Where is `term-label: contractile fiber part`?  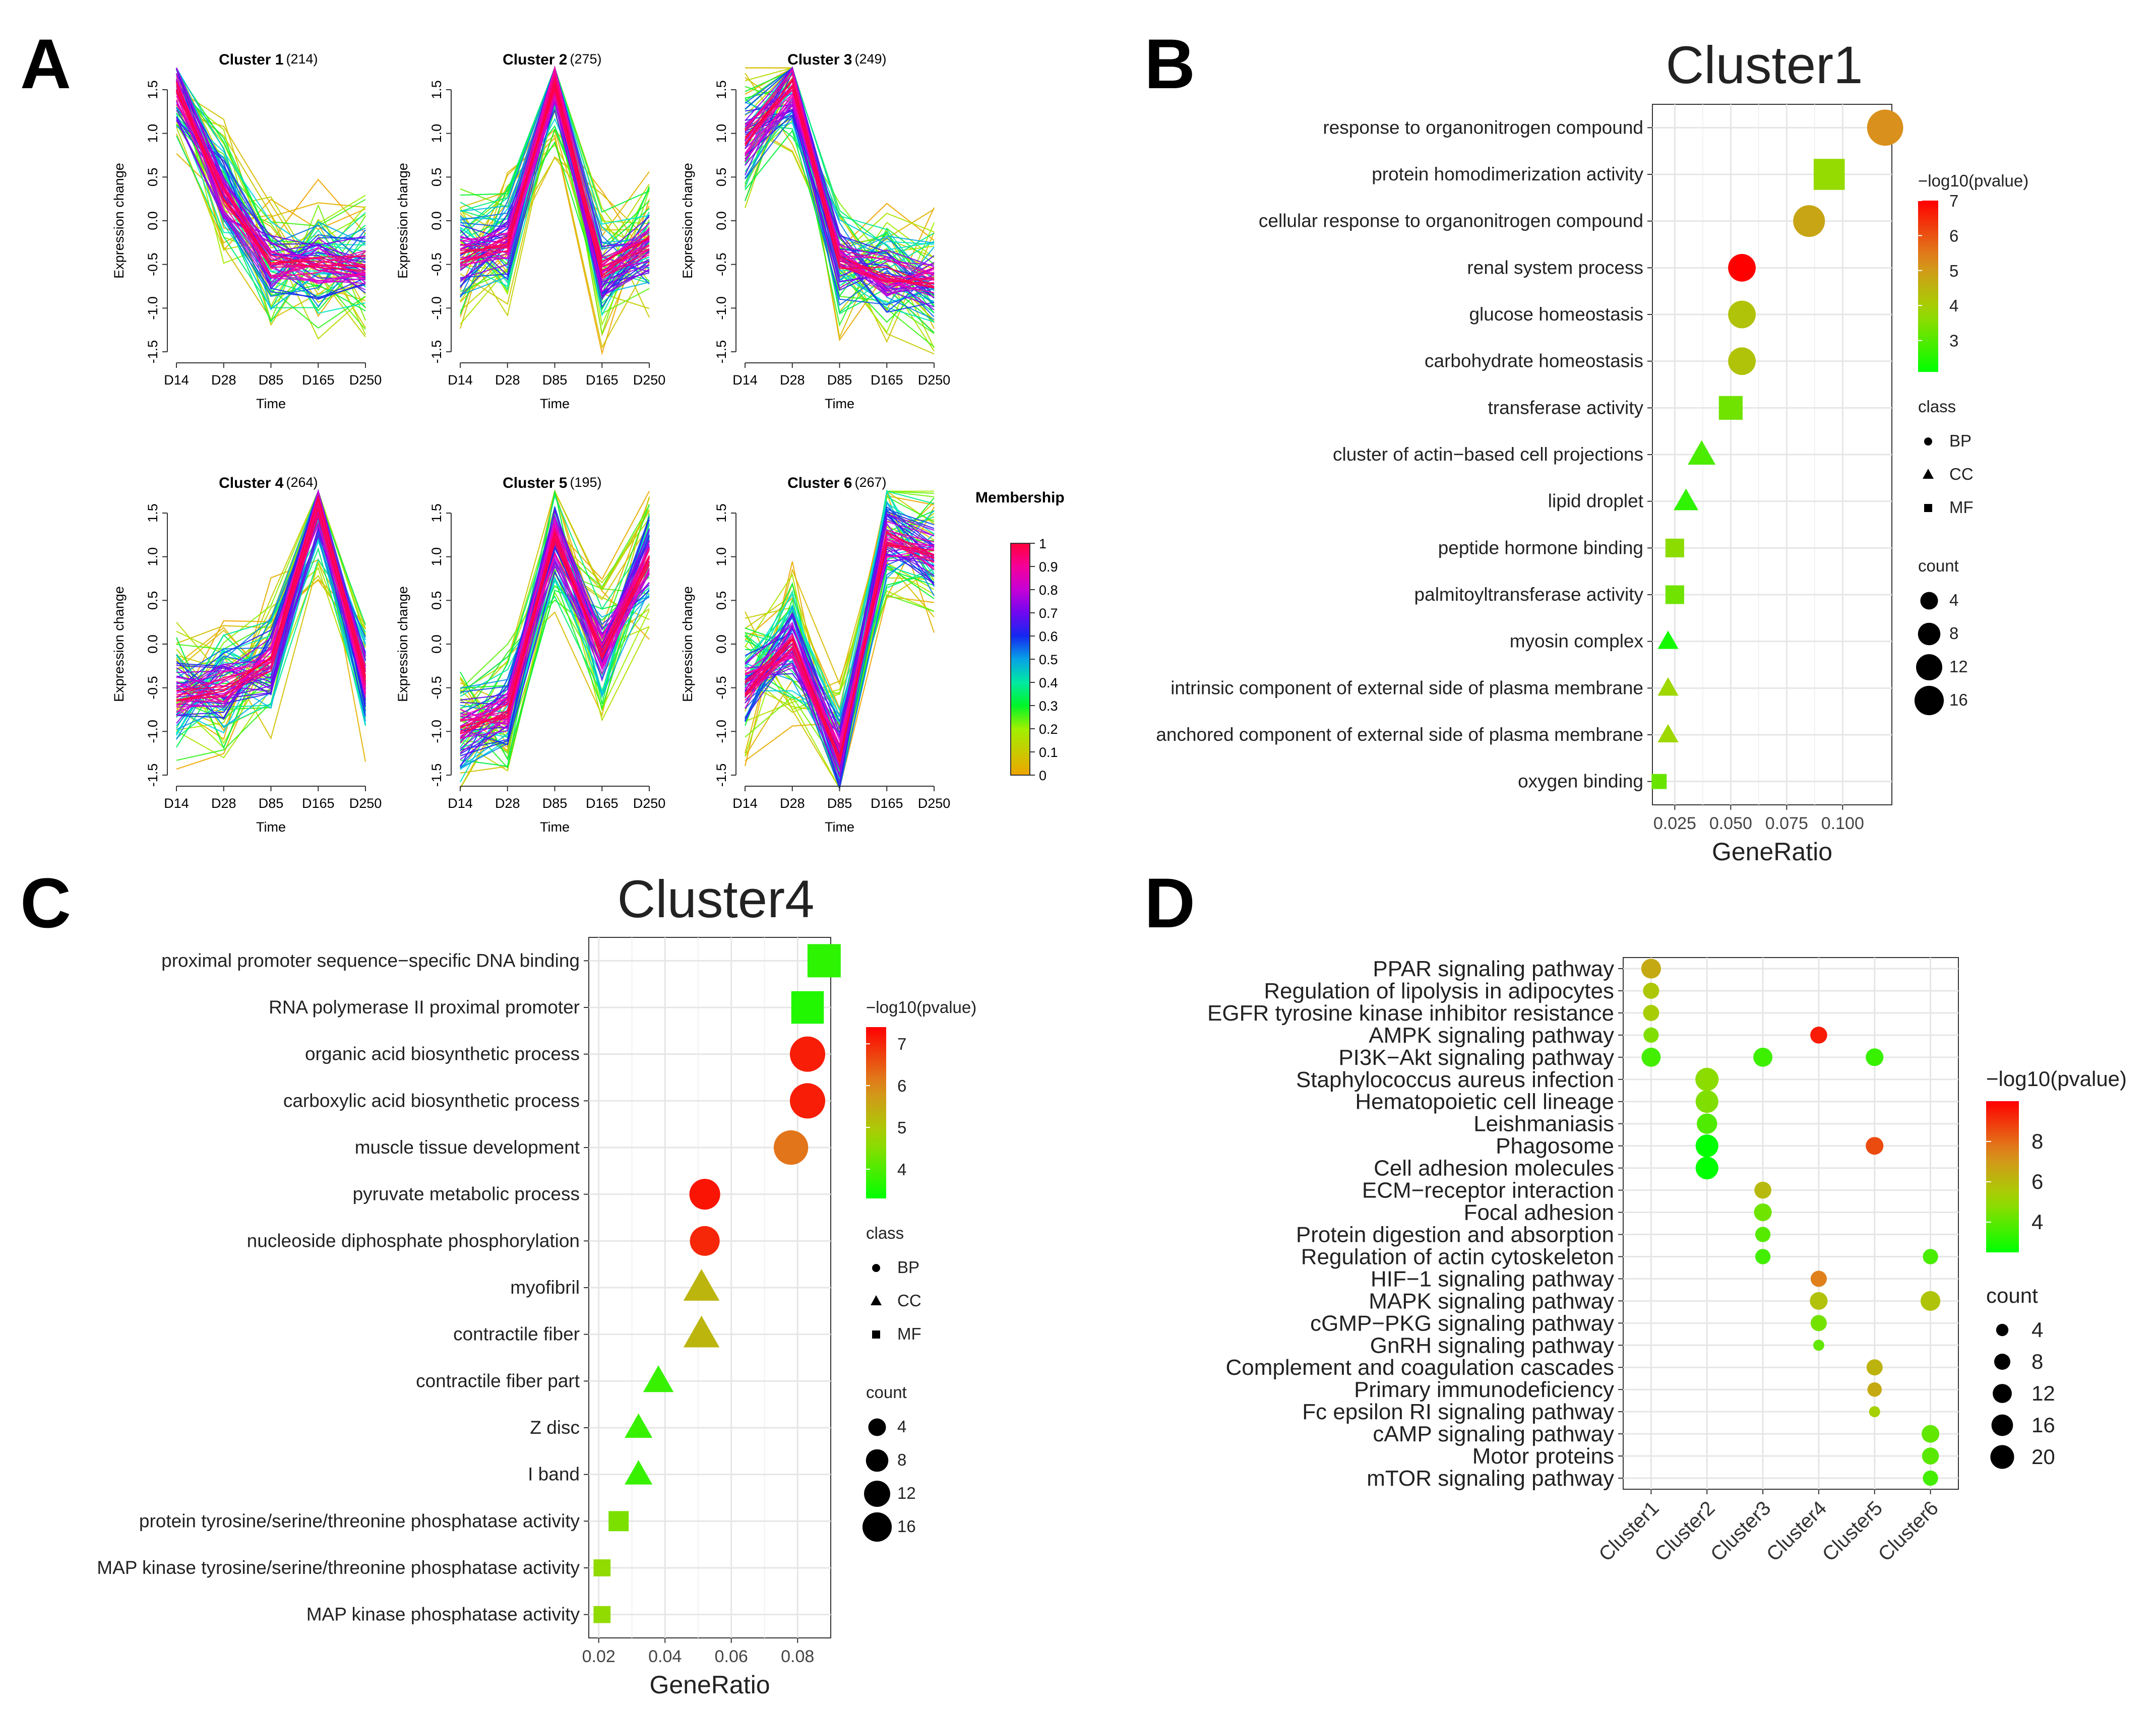 term-label: contractile fiber part is located at coordinates (498, 1380).